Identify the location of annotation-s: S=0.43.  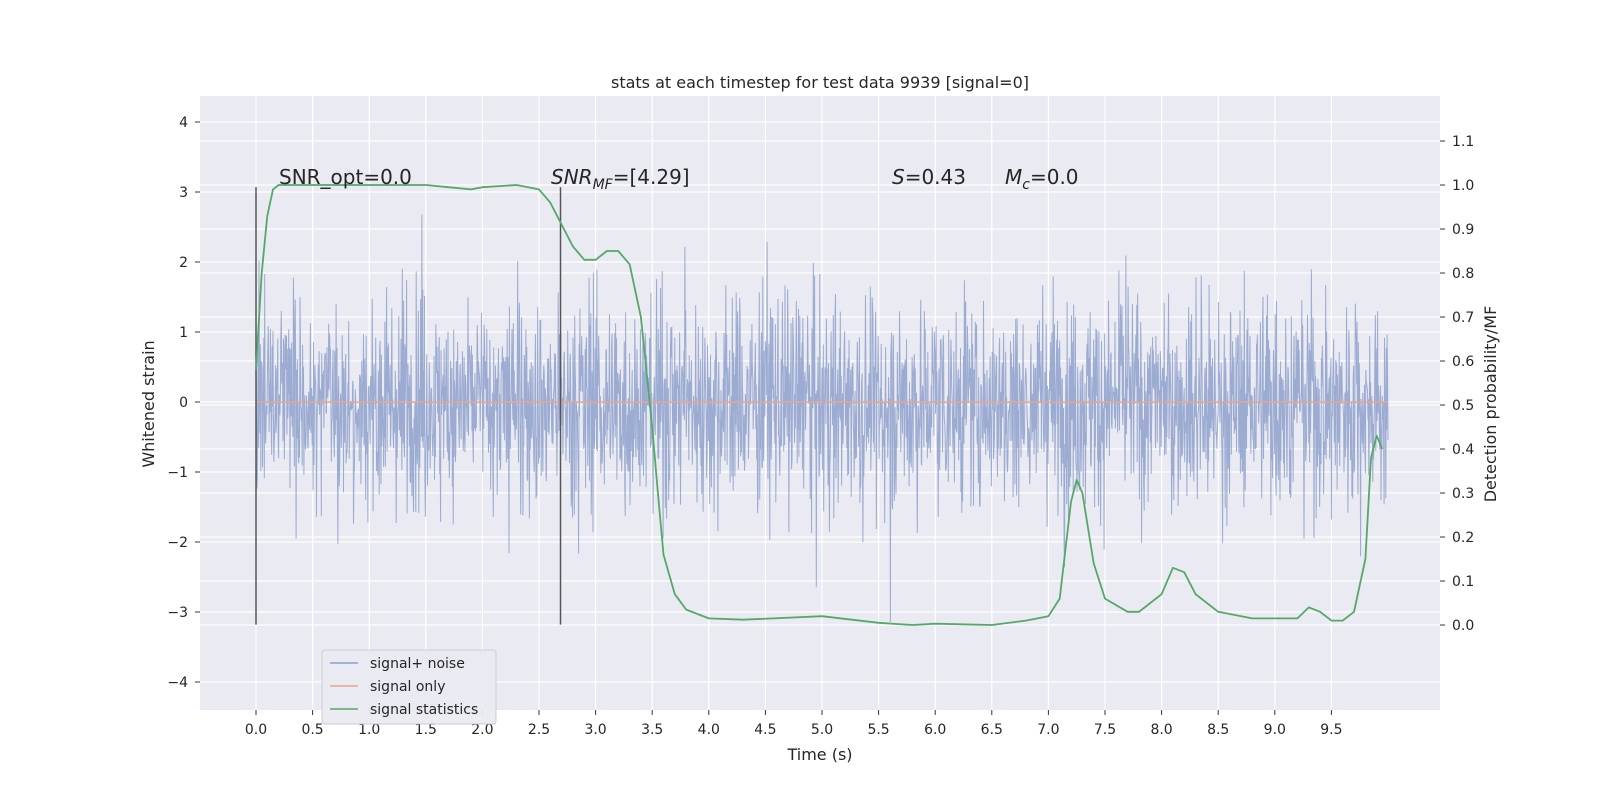
(929, 177).